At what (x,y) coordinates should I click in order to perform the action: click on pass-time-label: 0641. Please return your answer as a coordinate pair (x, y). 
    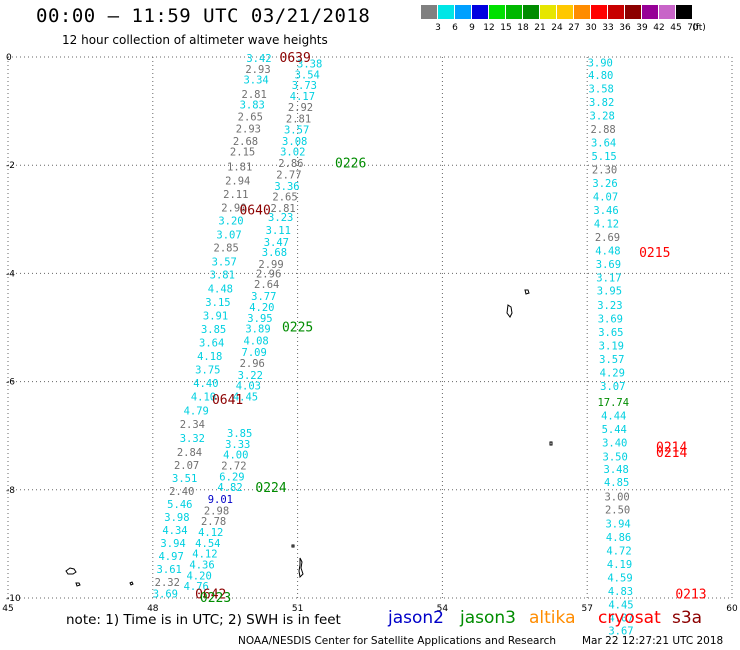
    Looking at the image, I should click on (227, 400).